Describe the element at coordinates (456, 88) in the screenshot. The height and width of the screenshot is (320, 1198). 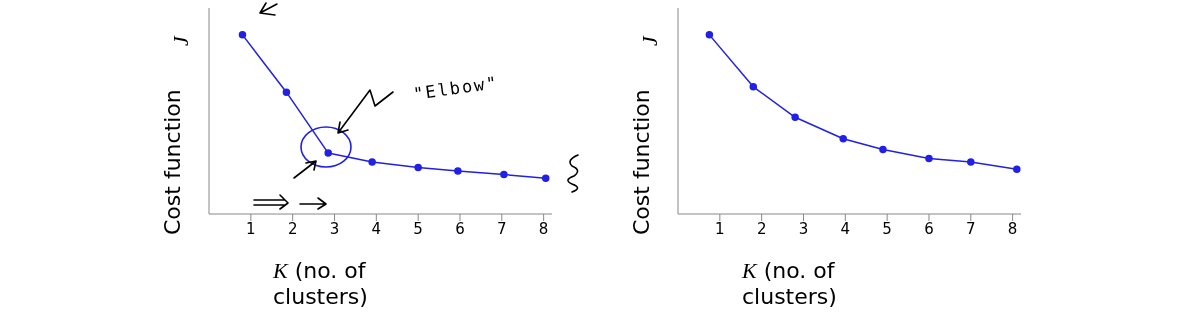
I see `annotation: "Elbow"` at that location.